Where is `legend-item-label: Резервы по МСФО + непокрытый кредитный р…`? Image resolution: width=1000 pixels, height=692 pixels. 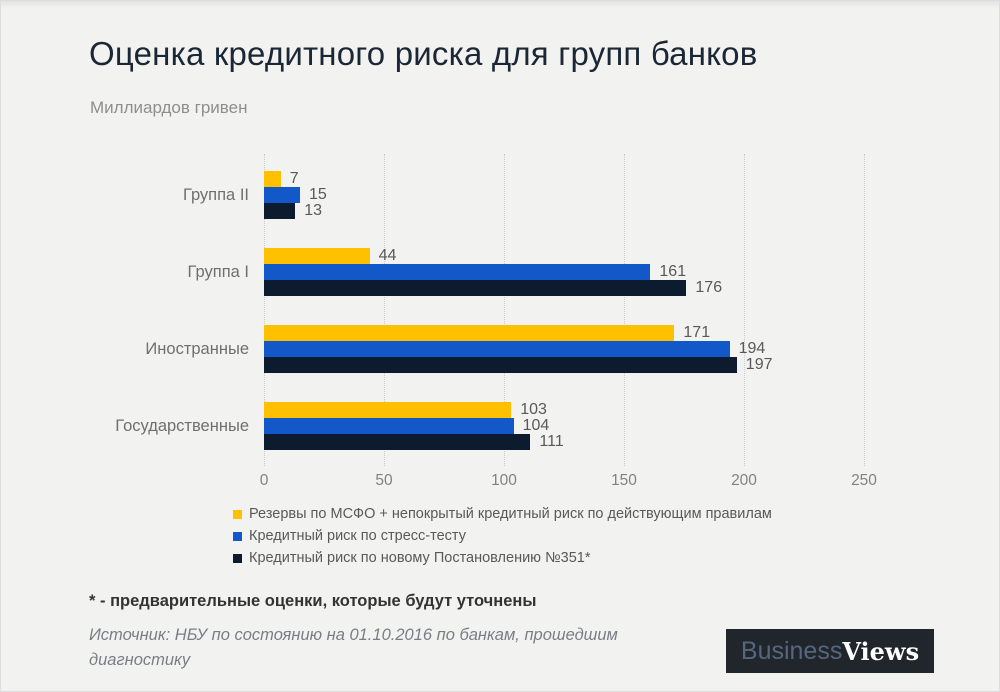 legend-item-label: Резервы по МСФО + непокрытый кредитный р… is located at coordinates (510, 514).